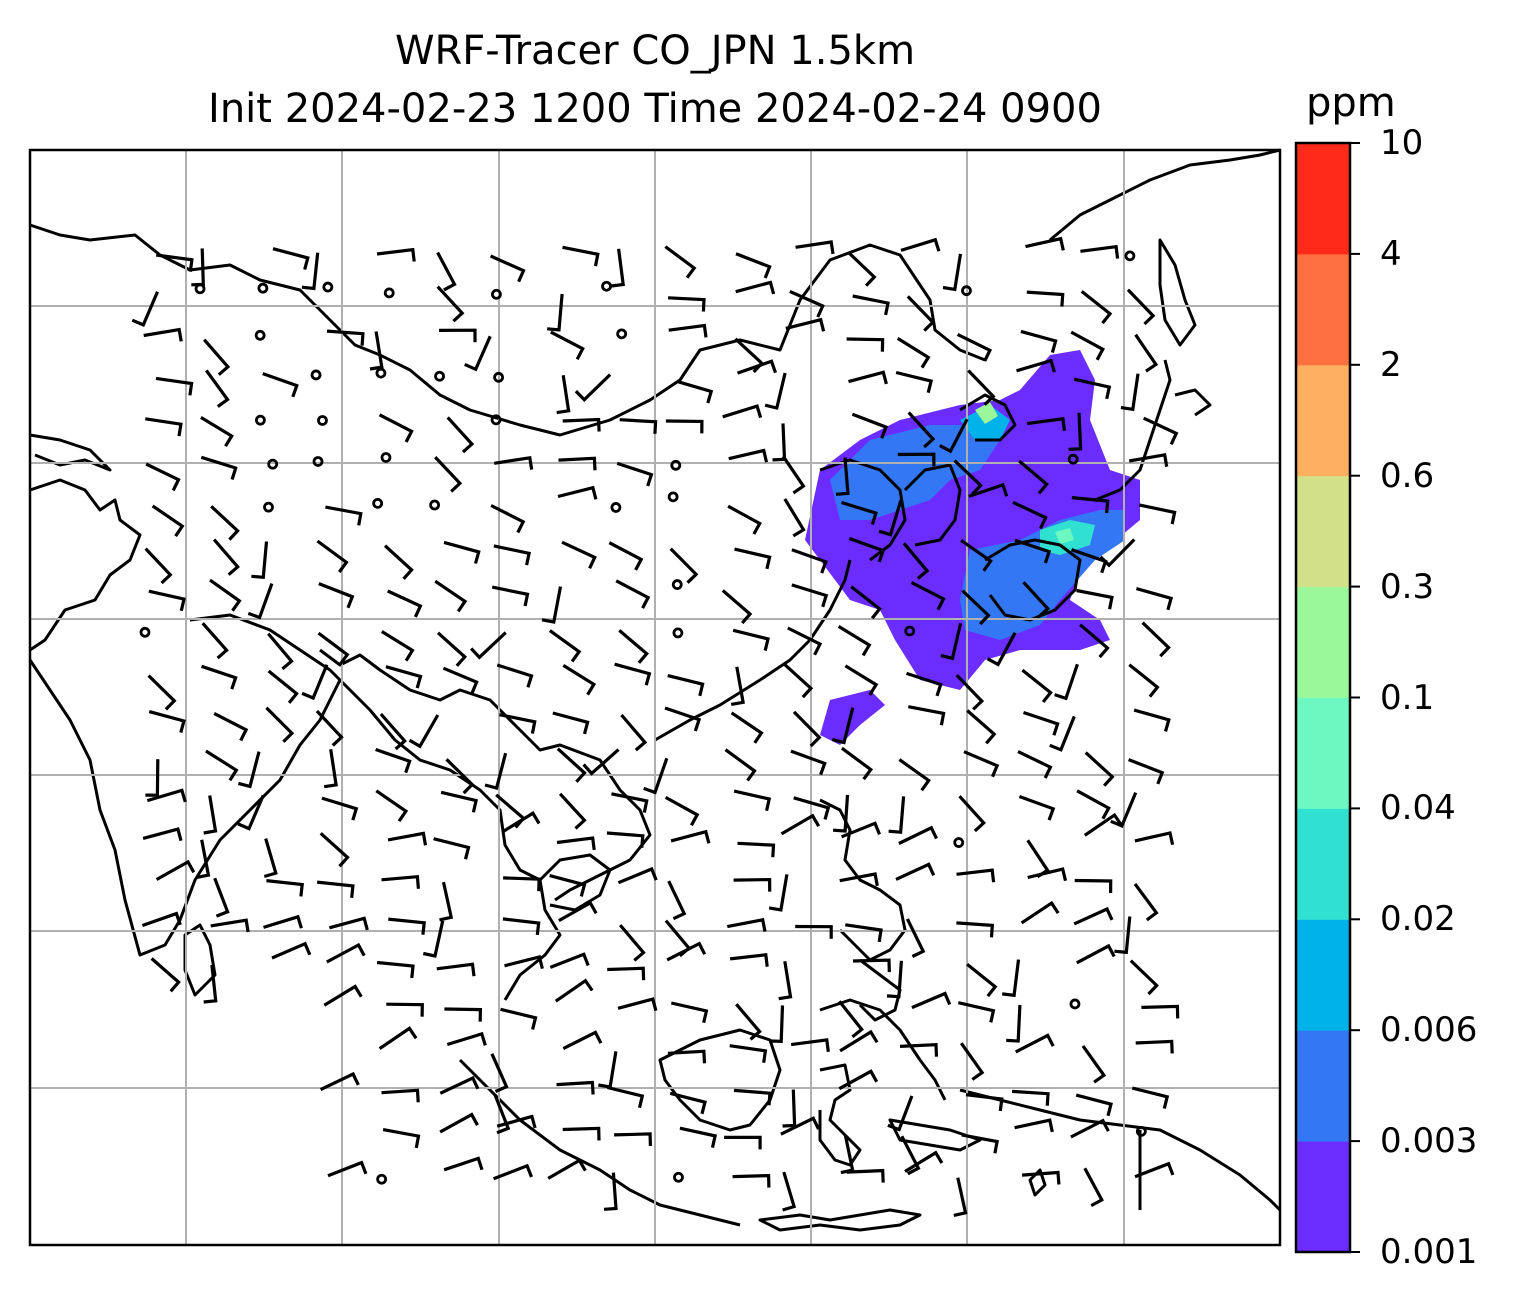  What do you see at coordinates (1407, 475) in the screenshot?
I see `colorbar-tick-label: 0.6` at bounding box center [1407, 475].